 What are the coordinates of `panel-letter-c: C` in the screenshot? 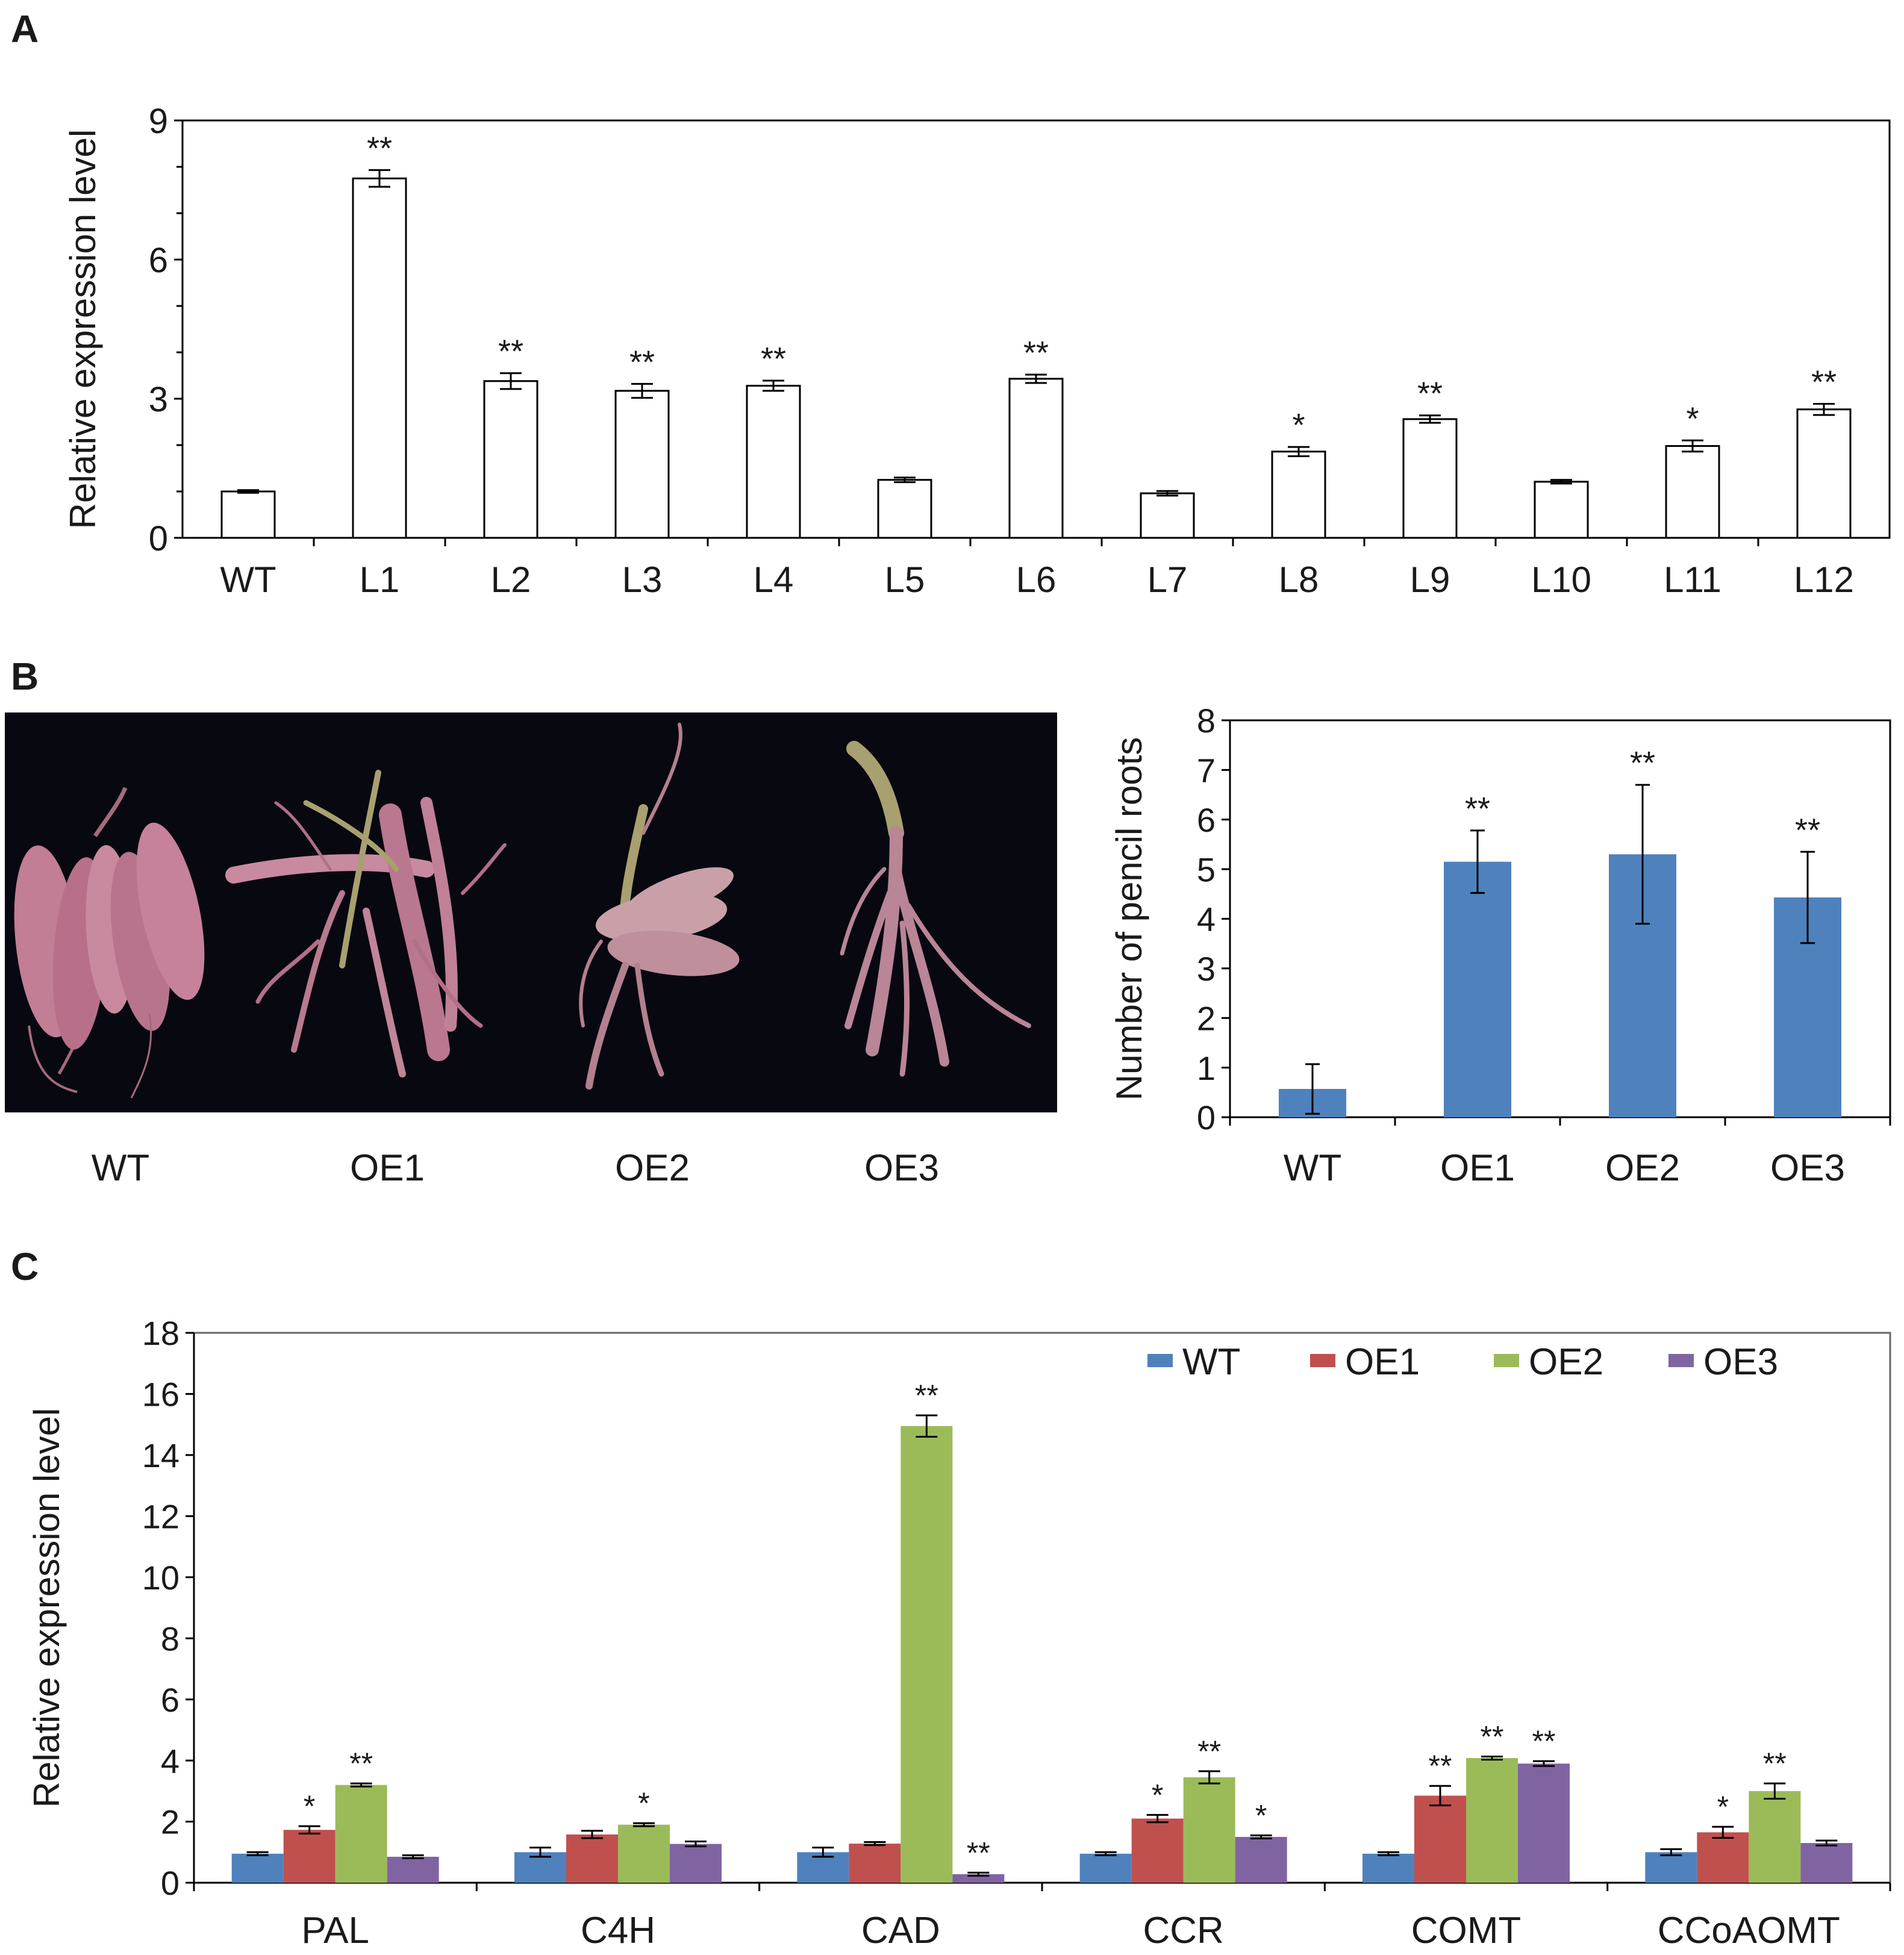 It's located at (25, 1266).